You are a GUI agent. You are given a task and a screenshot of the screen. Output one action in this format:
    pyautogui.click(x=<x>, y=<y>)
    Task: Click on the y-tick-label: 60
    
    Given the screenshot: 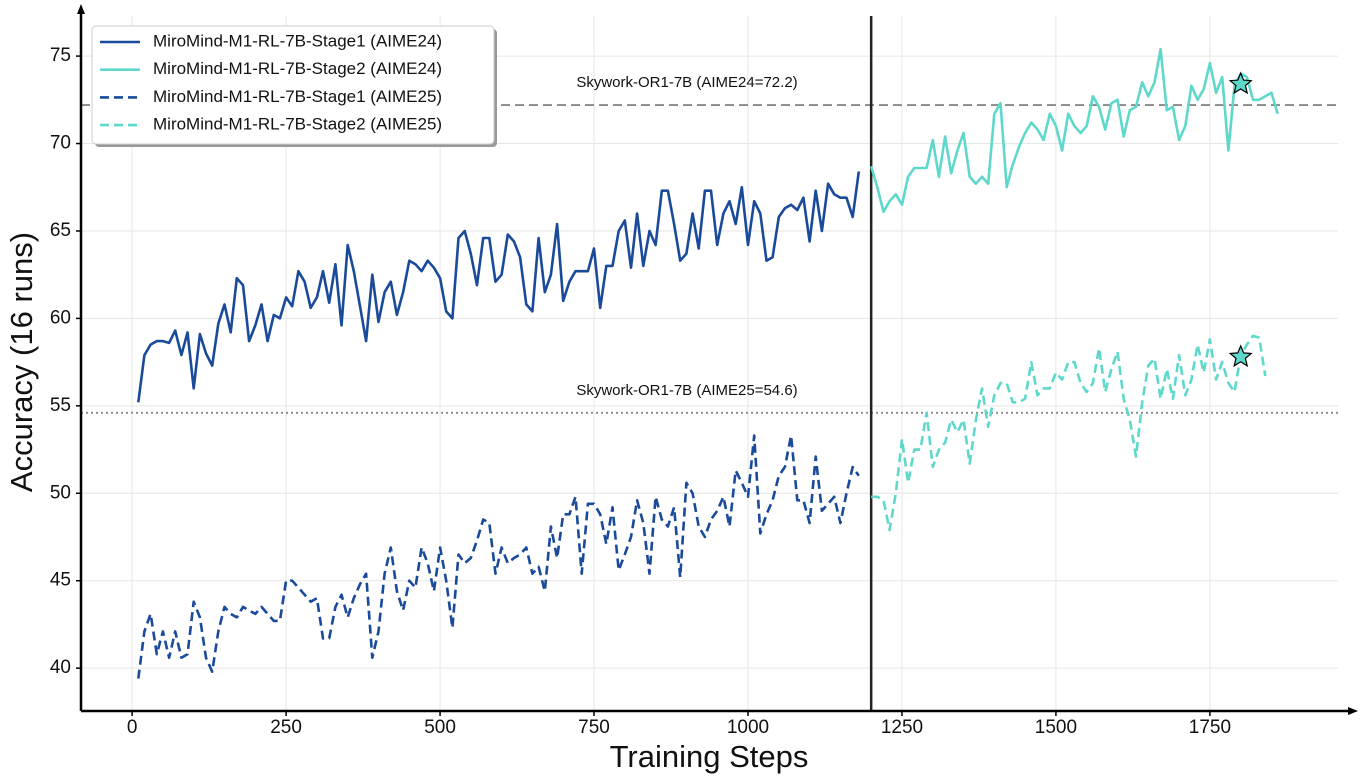 What is the action you would take?
    pyautogui.click(x=60, y=317)
    